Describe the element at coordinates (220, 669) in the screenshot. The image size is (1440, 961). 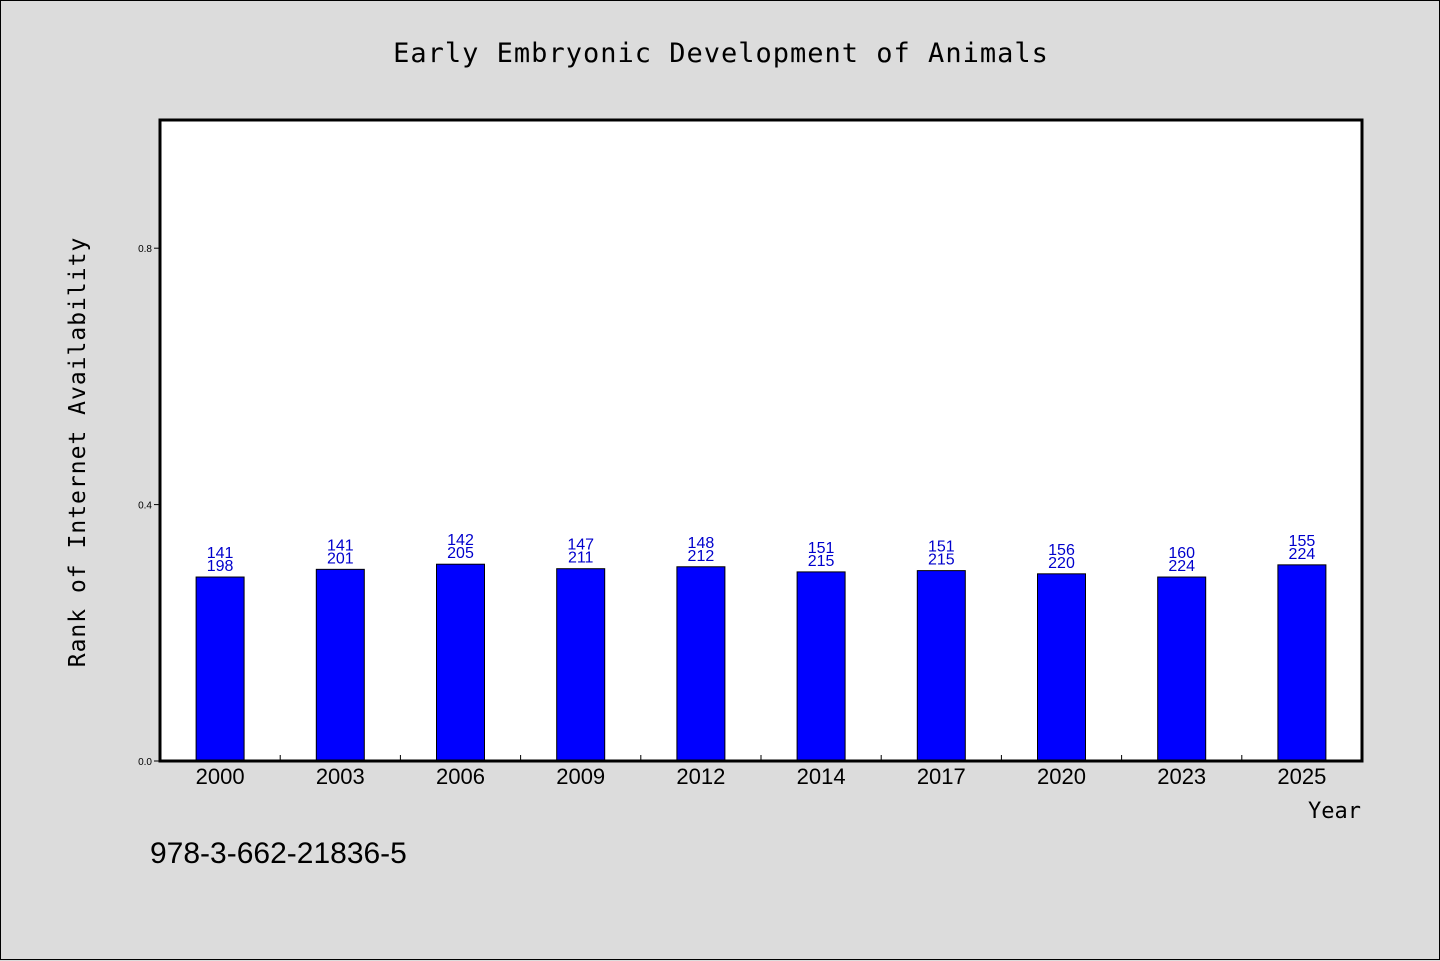
I see `bar-2000` at that location.